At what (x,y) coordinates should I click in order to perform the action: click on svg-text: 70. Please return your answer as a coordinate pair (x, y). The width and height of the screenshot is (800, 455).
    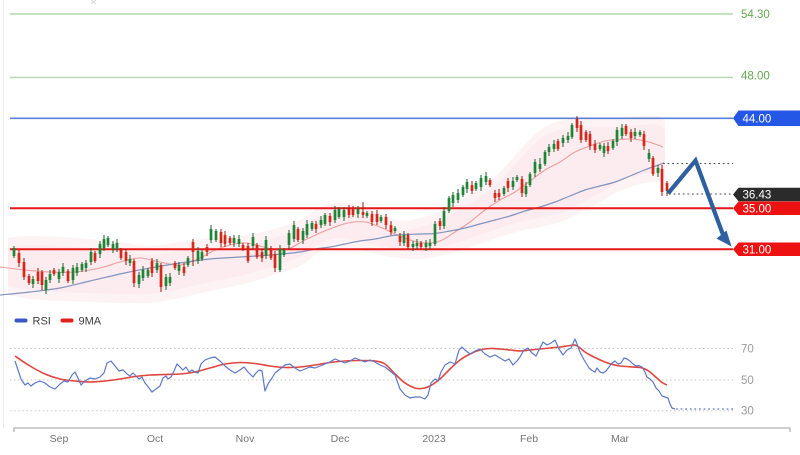
    Looking at the image, I should click on (747, 350).